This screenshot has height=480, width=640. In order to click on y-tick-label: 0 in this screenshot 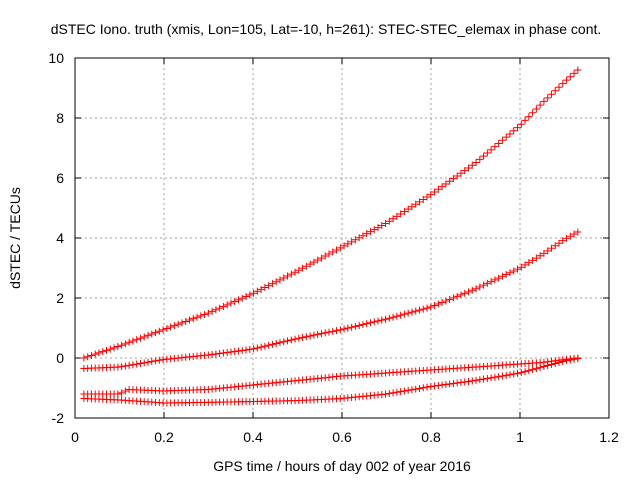, I will do `click(60, 358)`.